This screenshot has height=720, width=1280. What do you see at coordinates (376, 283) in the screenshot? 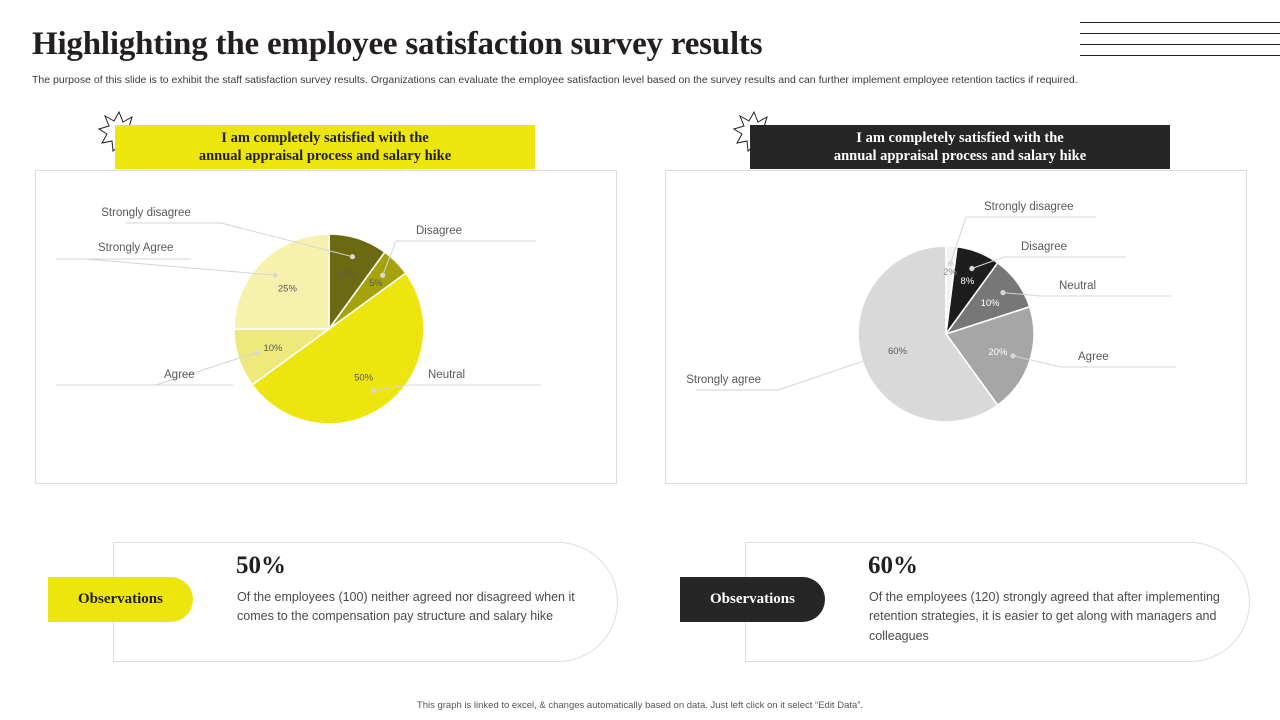
I see `pie-value-label: 5%` at bounding box center [376, 283].